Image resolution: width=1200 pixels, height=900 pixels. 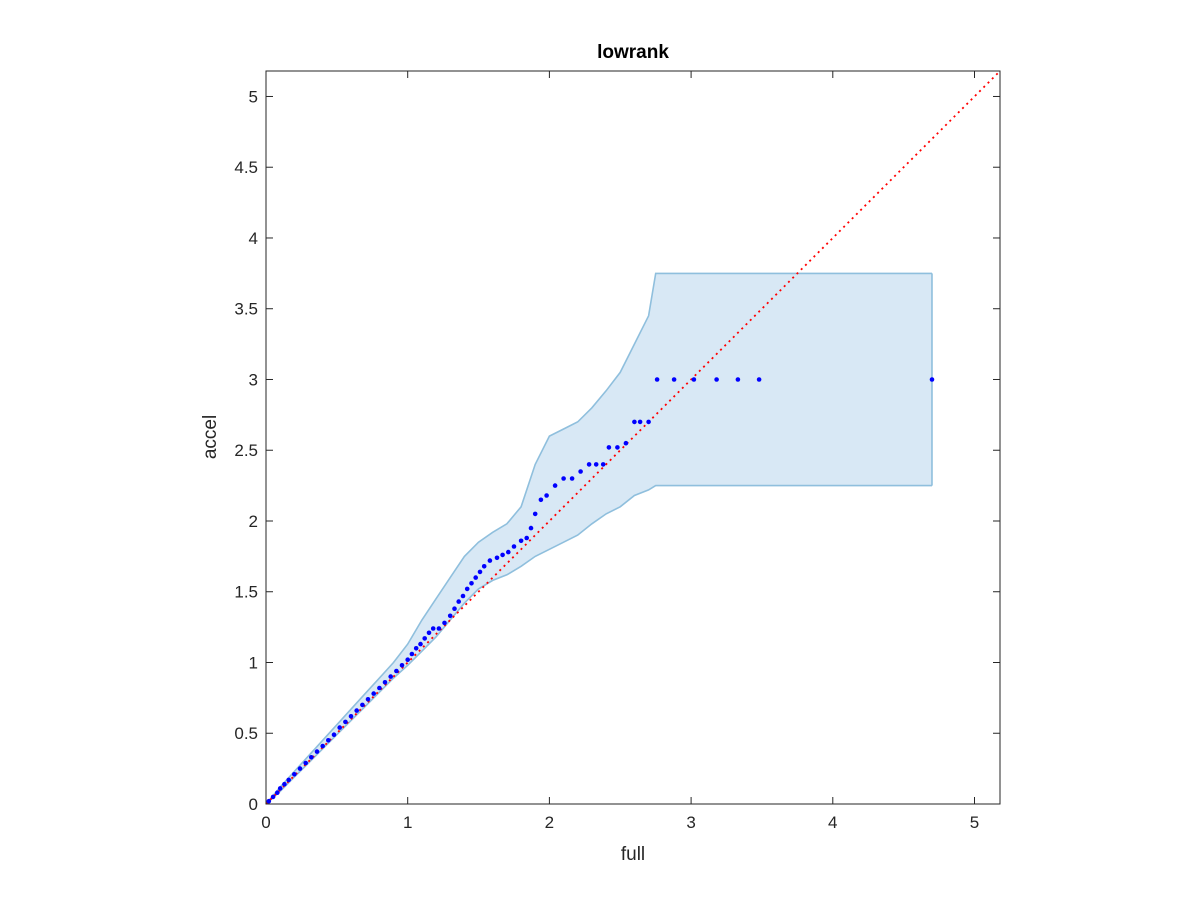 What do you see at coordinates (253, 379) in the screenshot?
I see `y-tick-label: 3` at bounding box center [253, 379].